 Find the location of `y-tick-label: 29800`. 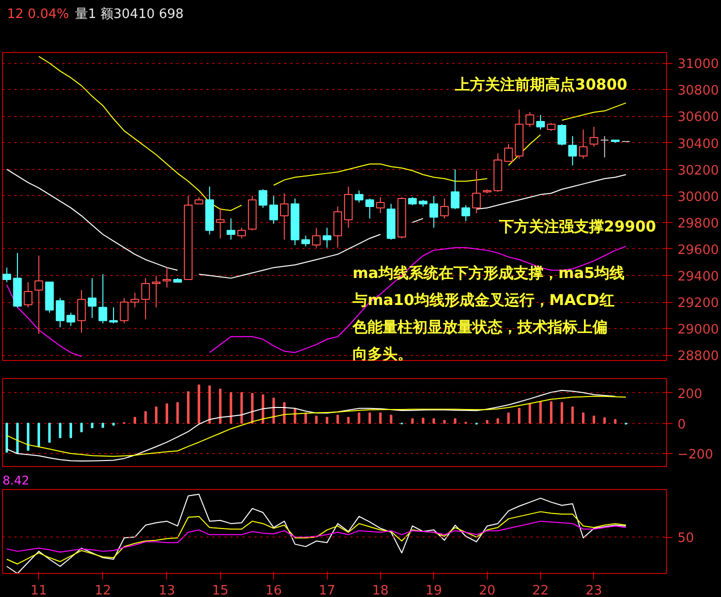

y-tick-label: 29800 is located at coordinates (698, 224).